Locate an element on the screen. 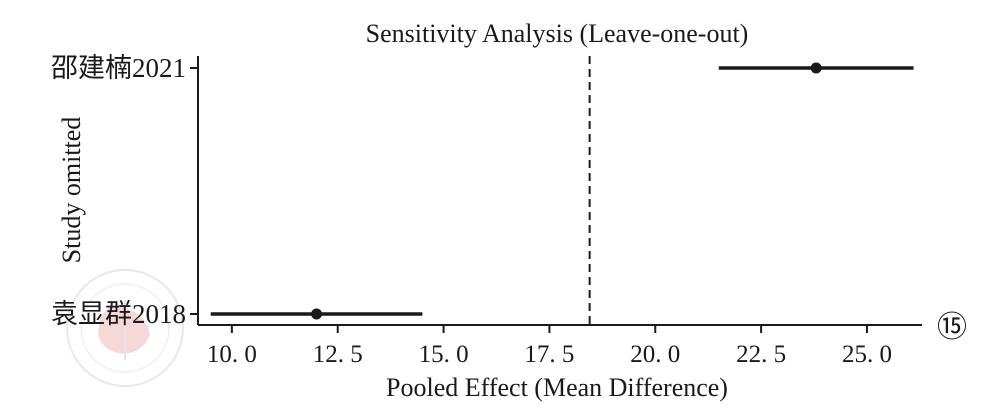 The height and width of the screenshot is (416, 985). y-axis-title: Study omitted is located at coordinates (71, 190).